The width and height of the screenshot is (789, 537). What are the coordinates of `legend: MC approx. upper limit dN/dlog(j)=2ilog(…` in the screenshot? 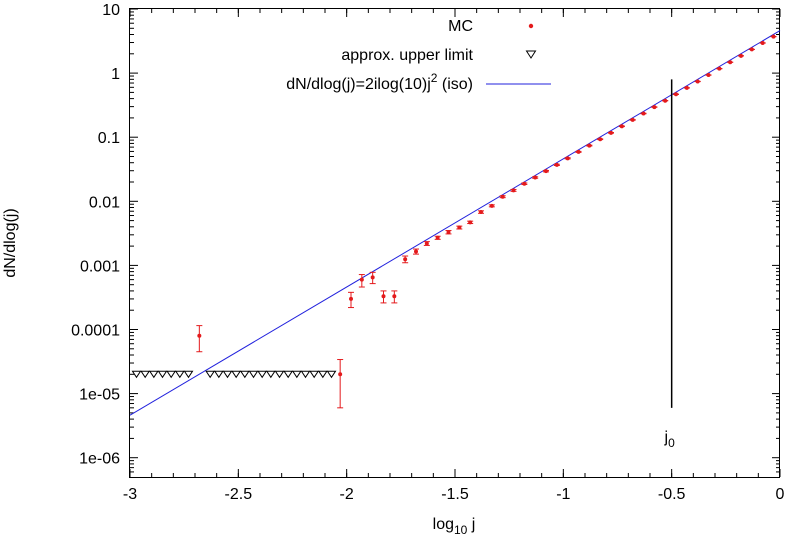 It's located at (418, 55).